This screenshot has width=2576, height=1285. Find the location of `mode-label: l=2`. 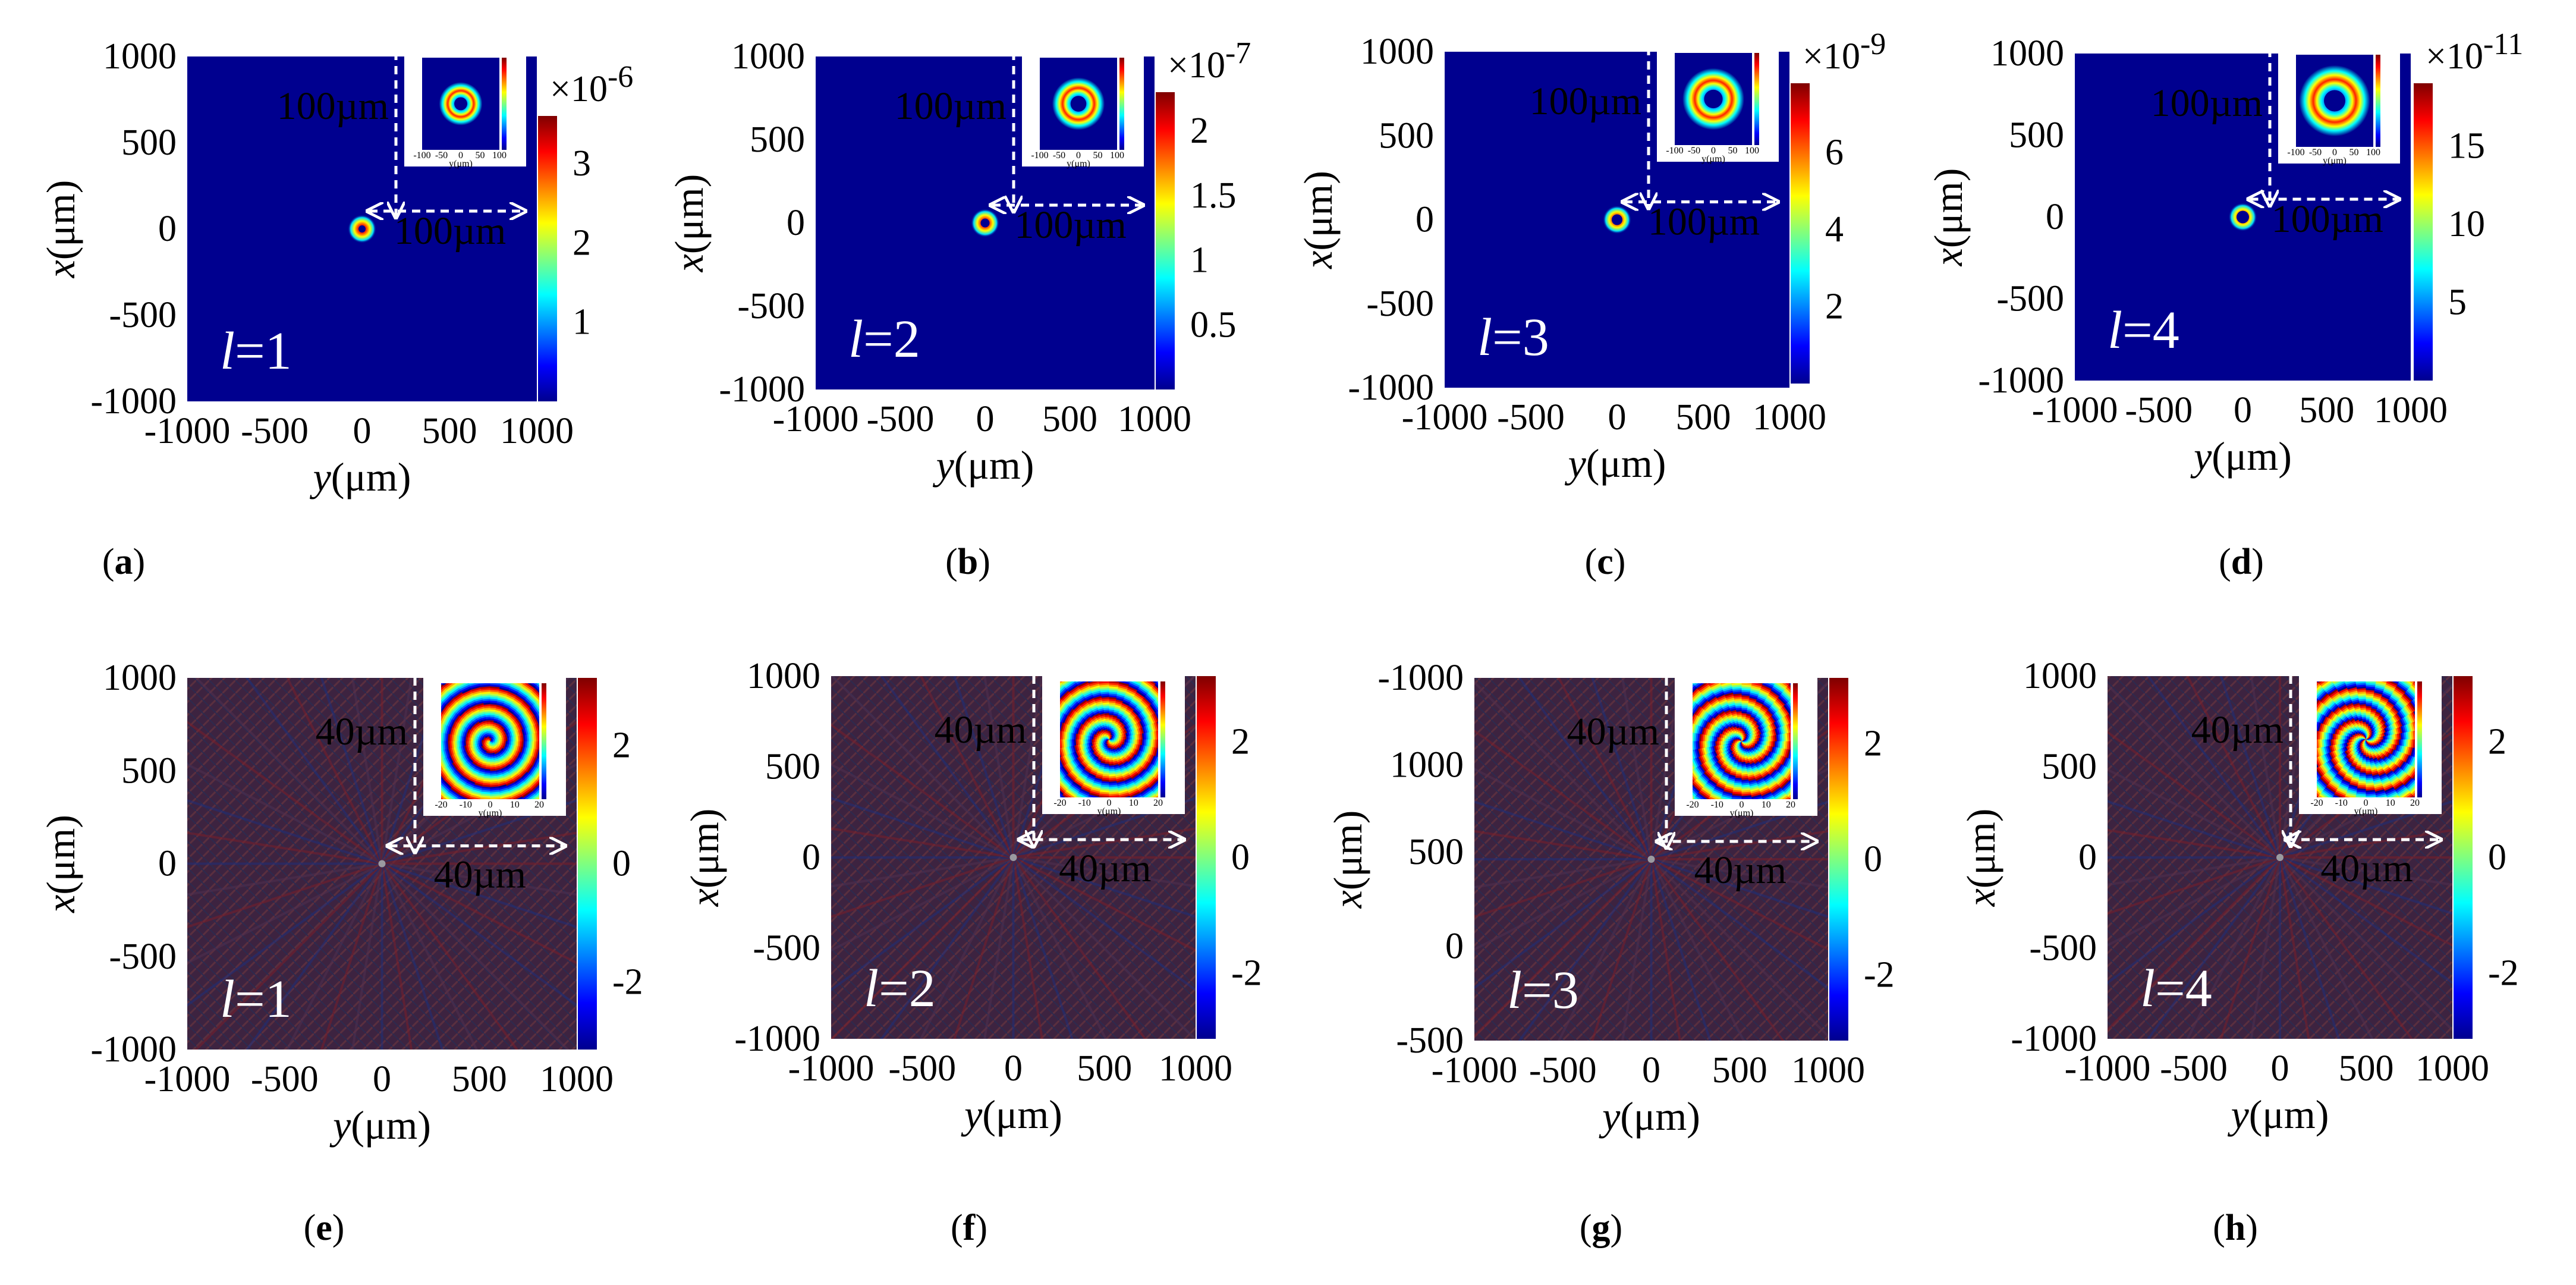

mode-label: l=2 is located at coordinates (884, 340).